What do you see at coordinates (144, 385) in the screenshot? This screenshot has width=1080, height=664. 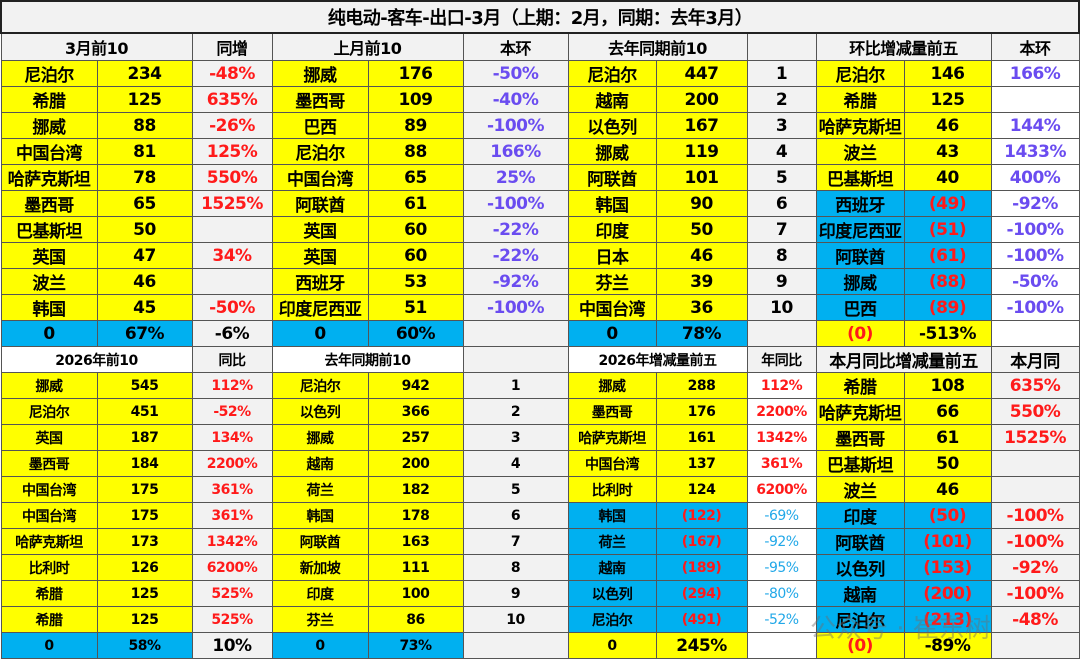 I see `table-cell: 545` at bounding box center [144, 385].